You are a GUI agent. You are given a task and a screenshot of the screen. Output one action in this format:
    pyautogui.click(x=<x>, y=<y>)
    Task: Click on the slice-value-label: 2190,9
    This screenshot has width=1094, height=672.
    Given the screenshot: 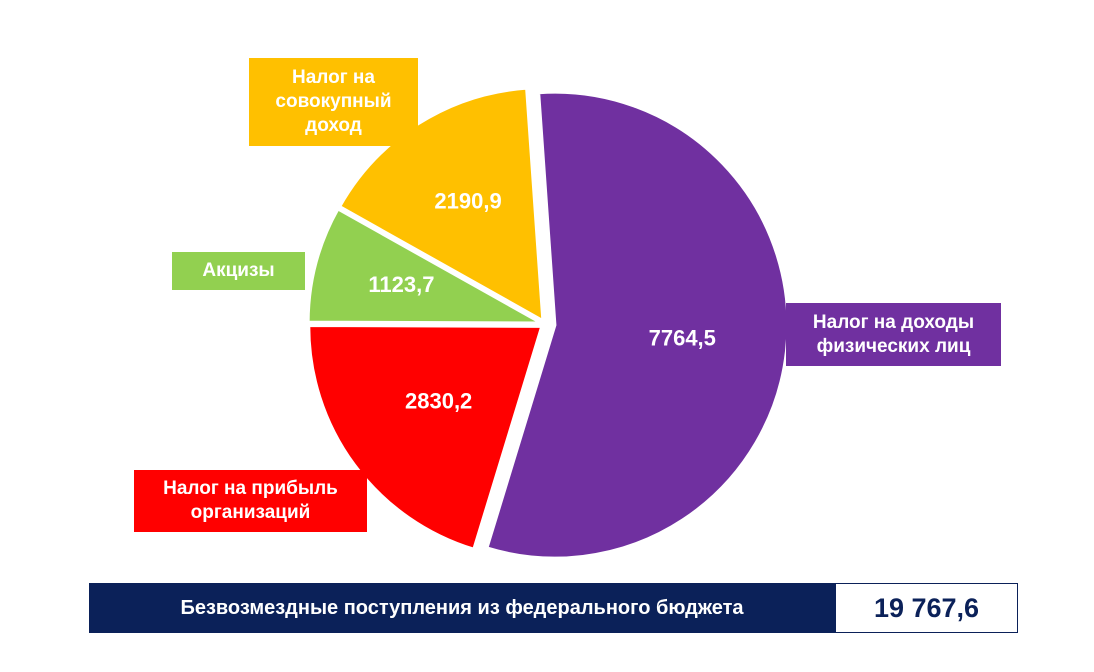 What is the action you would take?
    pyautogui.click(x=467, y=200)
    